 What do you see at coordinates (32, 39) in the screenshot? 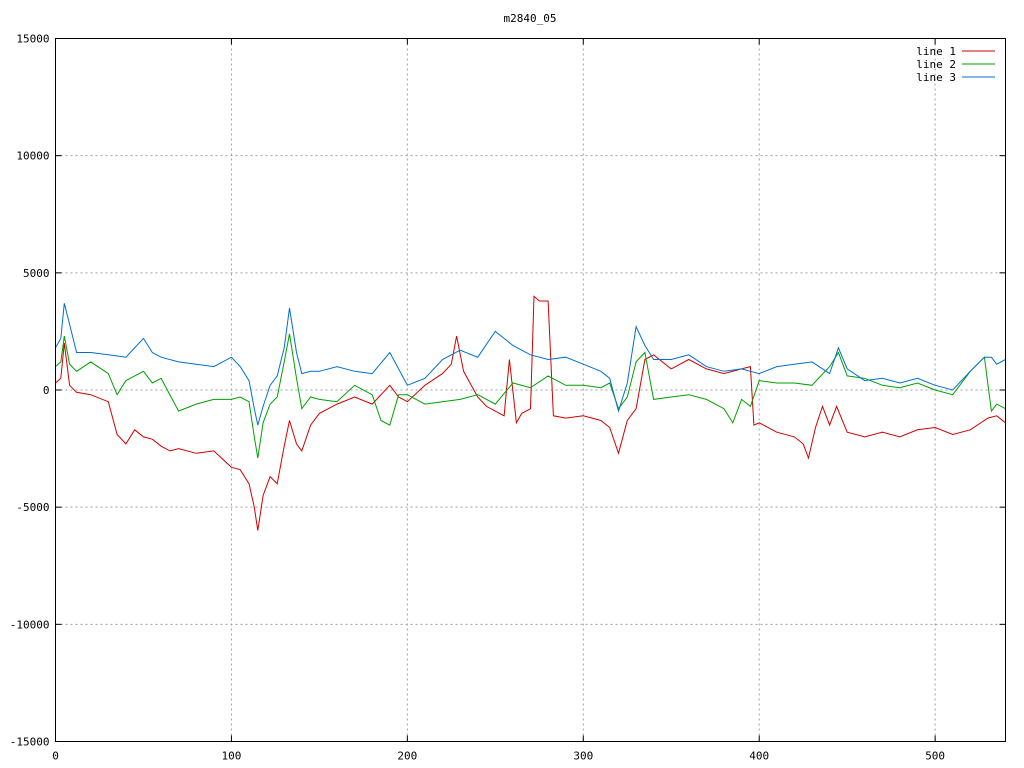
I see `y-tick-label: 15000` at bounding box center [32, 39].